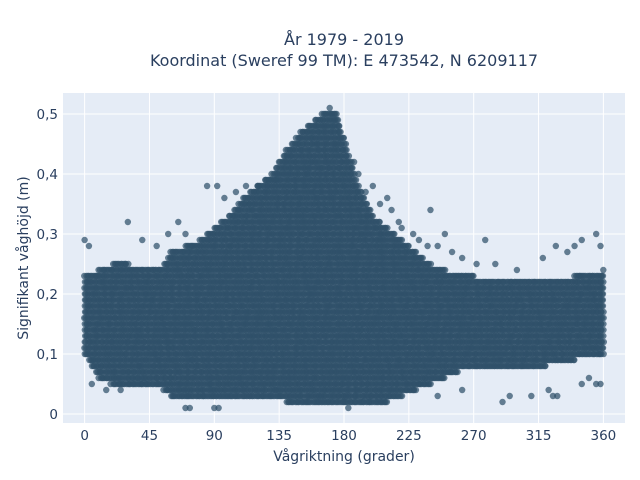 The image size is (640, 480). What do you see at coordinates (128, 264) in the screenshot?
I see `data-point` at bounding box center [128, 264].